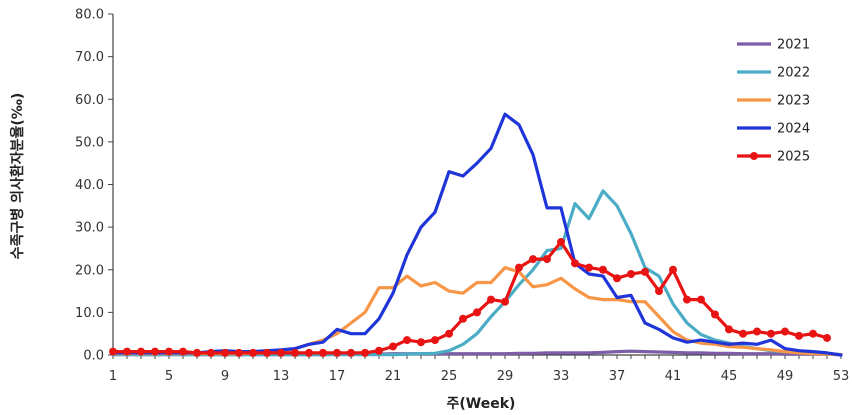  I want to click on x-ticks: 1 5 9 13 17 21 25 29 33 37 41 45 49 53, so click(479, 369).